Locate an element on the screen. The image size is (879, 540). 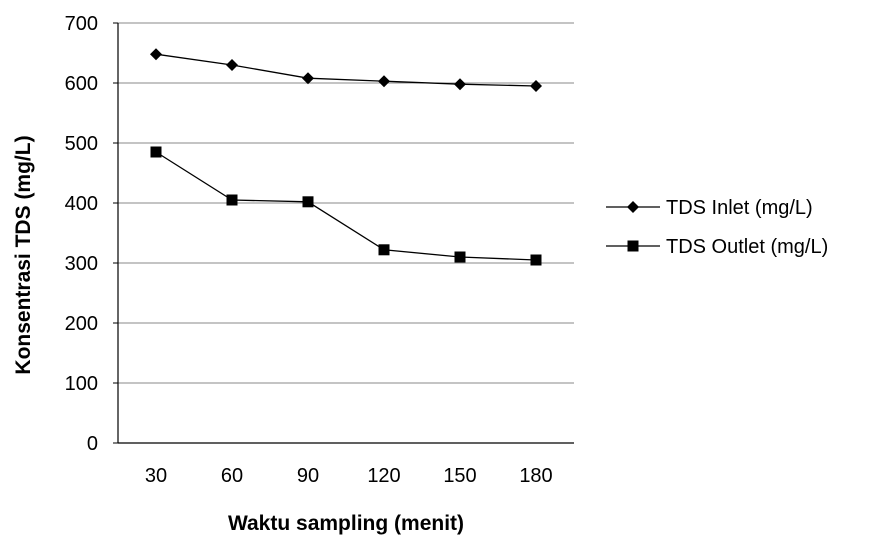
y-tick-label: 500 is located at coordinates (81, 144).